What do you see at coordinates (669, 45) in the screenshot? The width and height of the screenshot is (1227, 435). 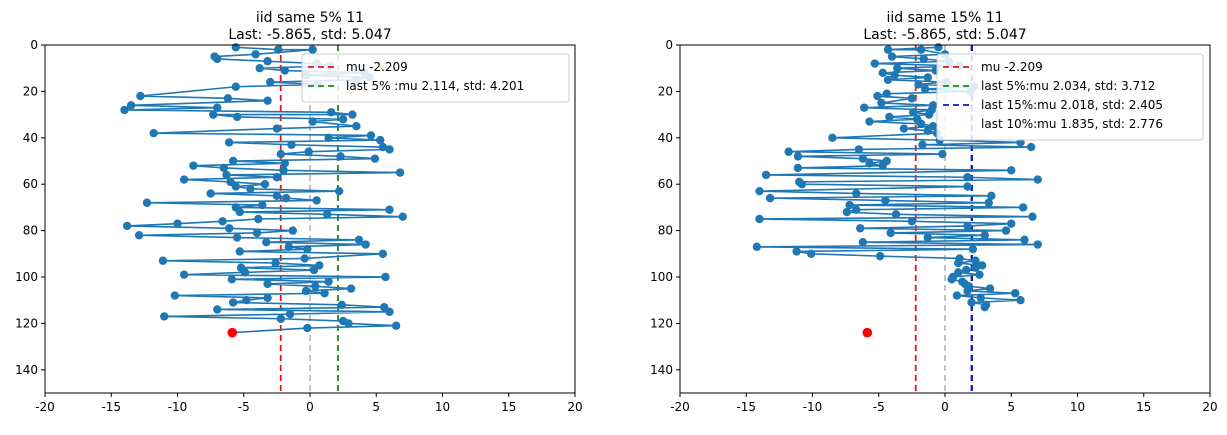 I see `y-tick-label: 0` at bounding box center [669, 45].